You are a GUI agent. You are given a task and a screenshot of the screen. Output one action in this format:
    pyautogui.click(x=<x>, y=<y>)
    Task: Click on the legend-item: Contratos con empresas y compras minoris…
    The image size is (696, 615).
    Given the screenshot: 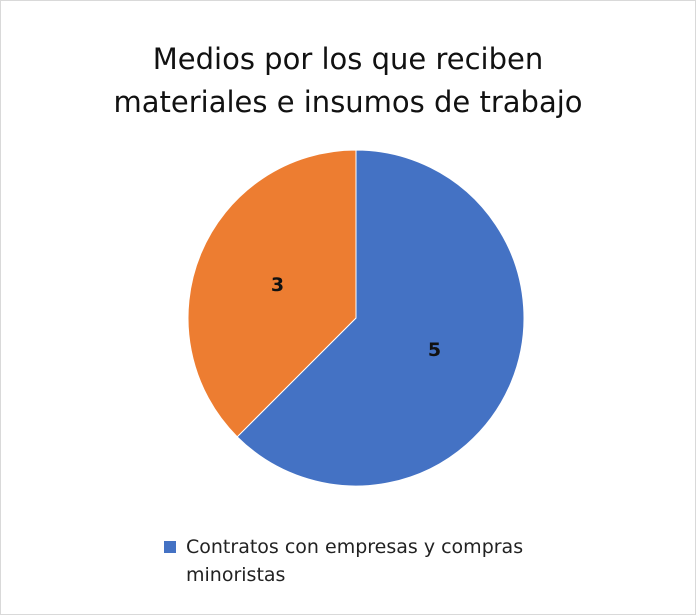 What is the action you would take?
    pyautogui.click(x=384, y=561)
    